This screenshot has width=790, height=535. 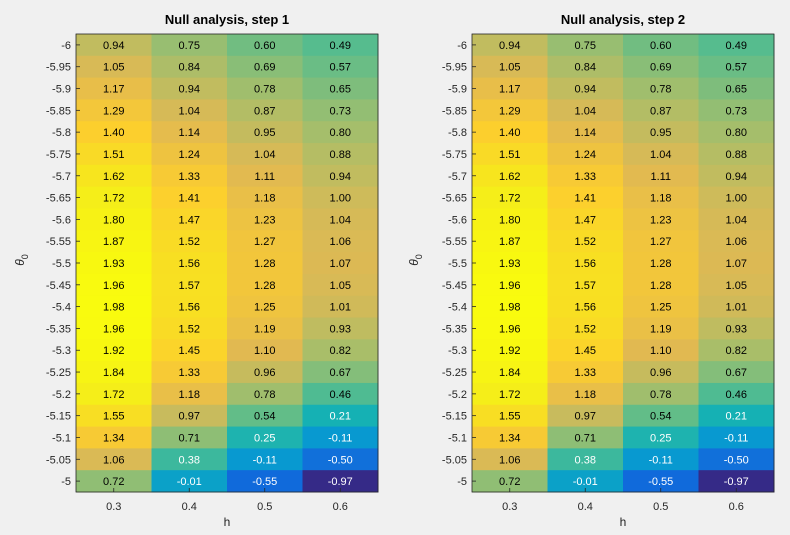 I want to click on cell-value-label: 1.87, so click(x=113, y=242).